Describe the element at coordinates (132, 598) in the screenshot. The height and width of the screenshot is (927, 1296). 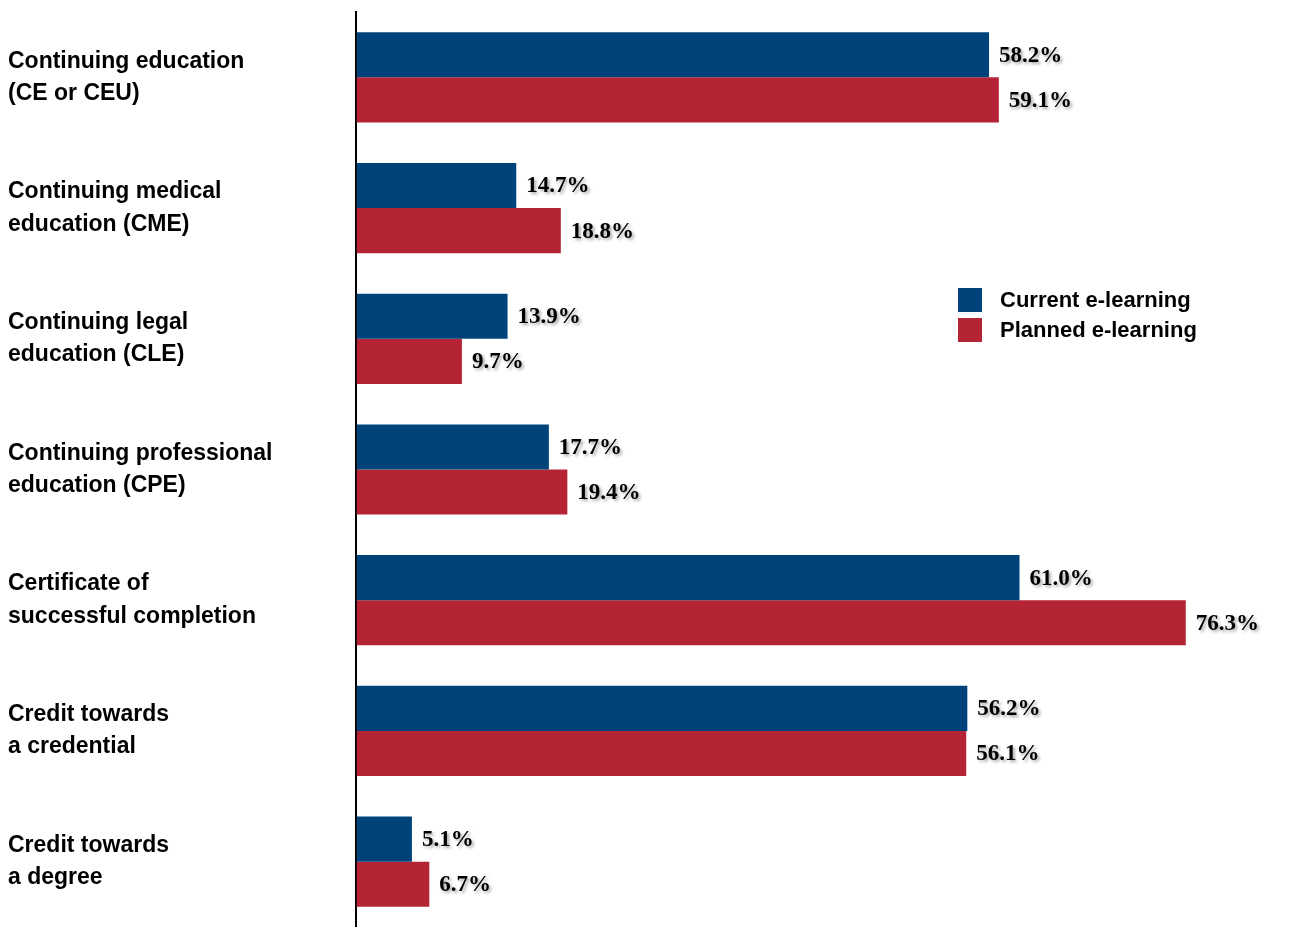
I see `y-tick-label: Certificate of successful completion` at that location.